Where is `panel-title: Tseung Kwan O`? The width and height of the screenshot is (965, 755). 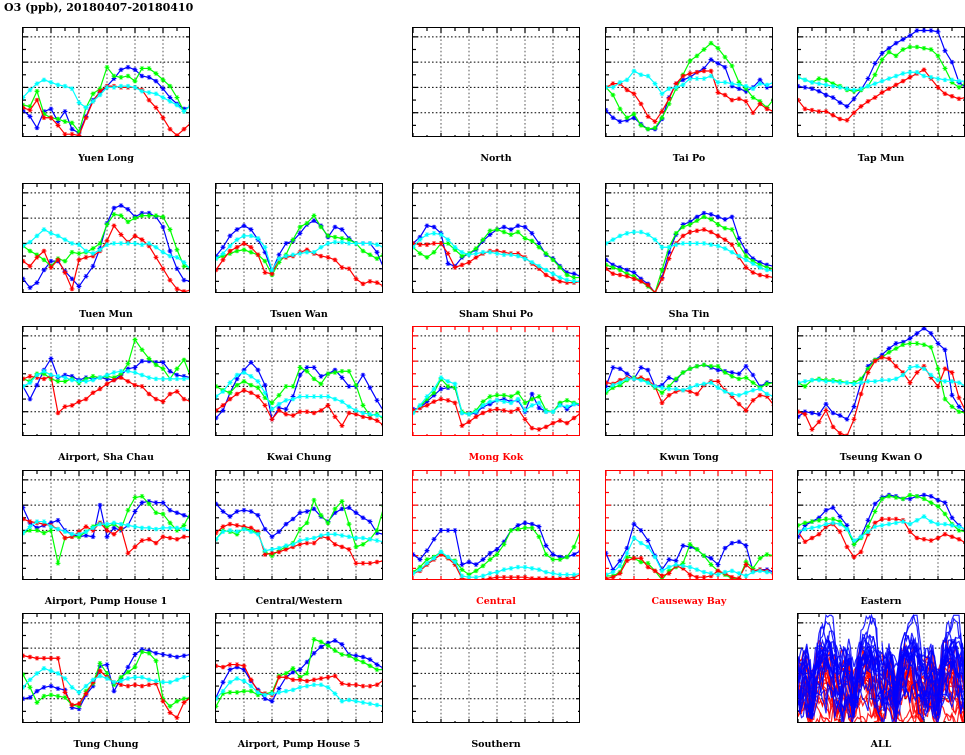 panel-title: Tseung Kwan O is located at coordinates (881, 457).